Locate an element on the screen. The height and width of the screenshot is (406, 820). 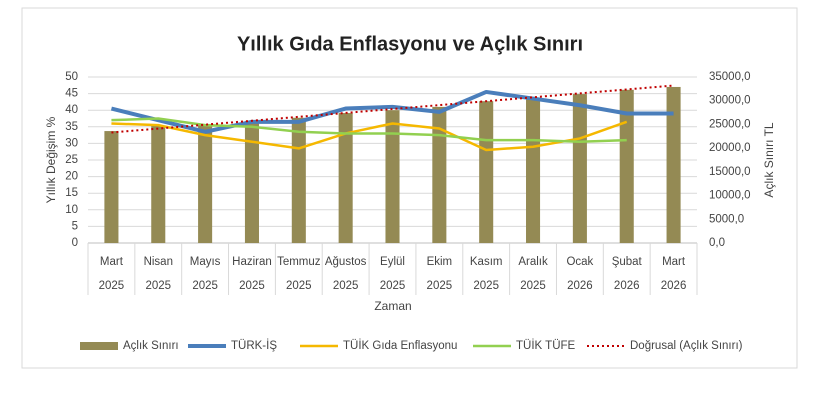
y2-tick-label: 25000,0 is located at coordinates (730, 124).